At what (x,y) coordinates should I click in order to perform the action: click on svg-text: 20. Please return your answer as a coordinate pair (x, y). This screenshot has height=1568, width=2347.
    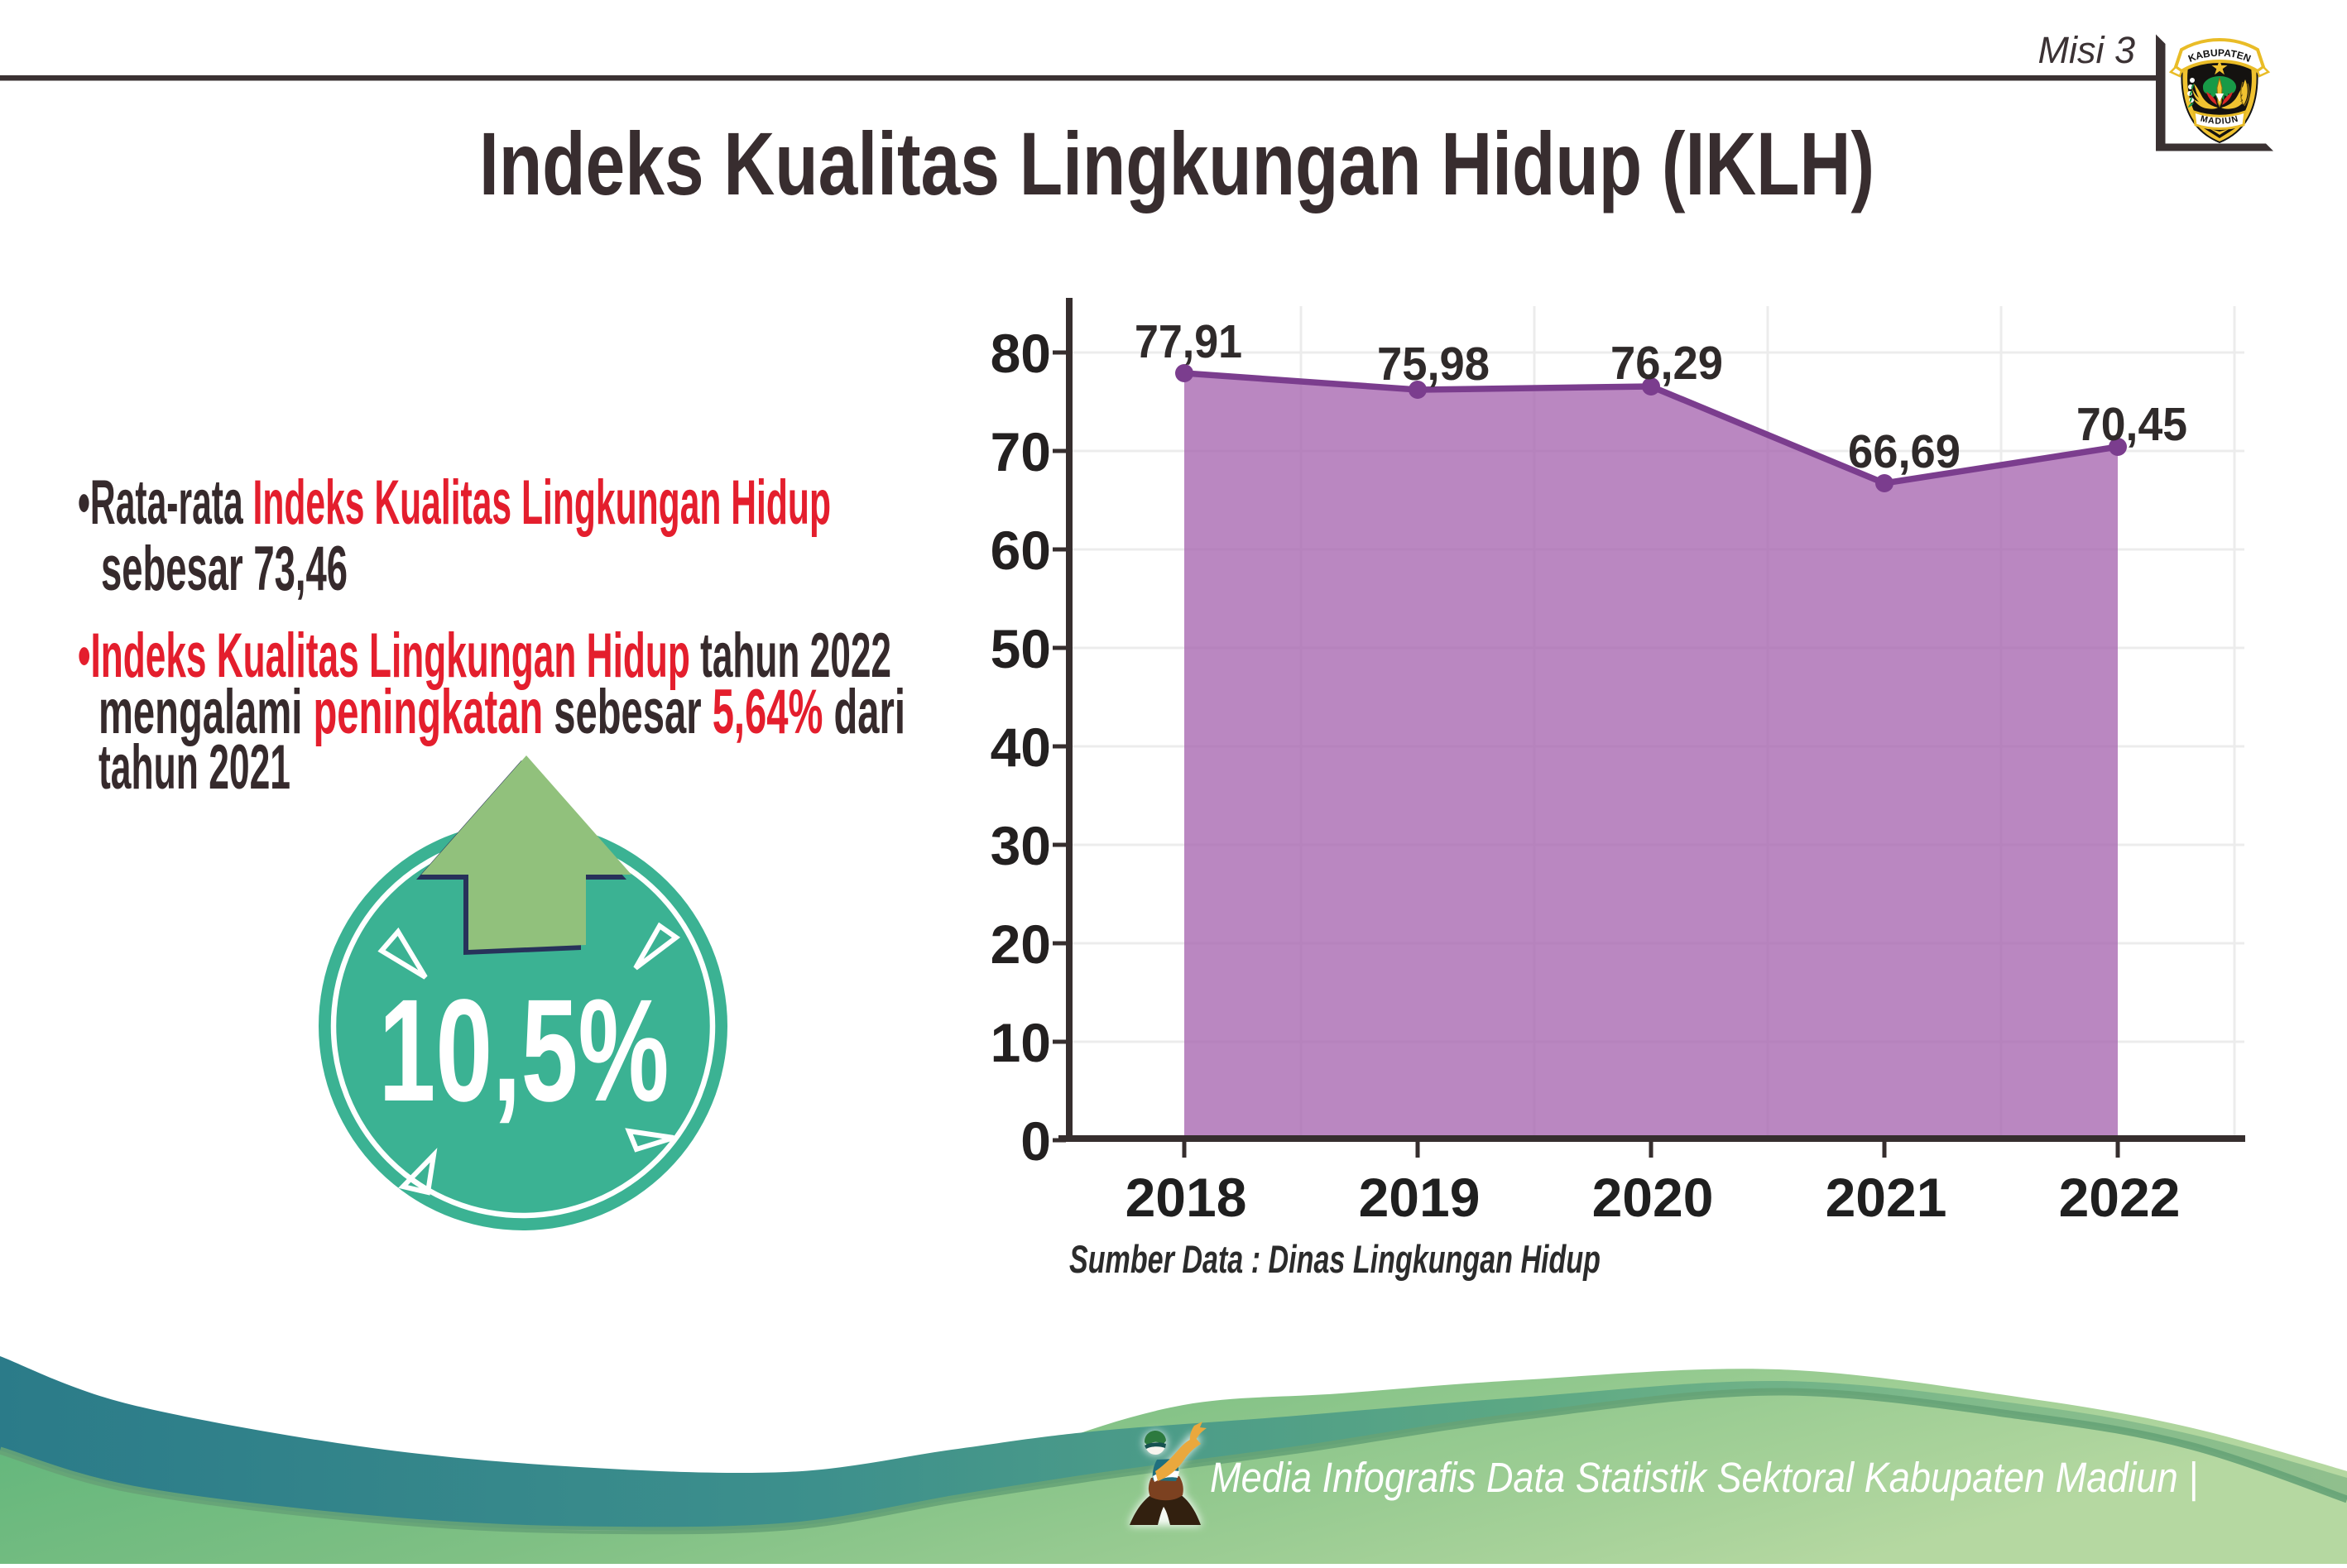
    Looking at the image, I should click on (1021, 944).